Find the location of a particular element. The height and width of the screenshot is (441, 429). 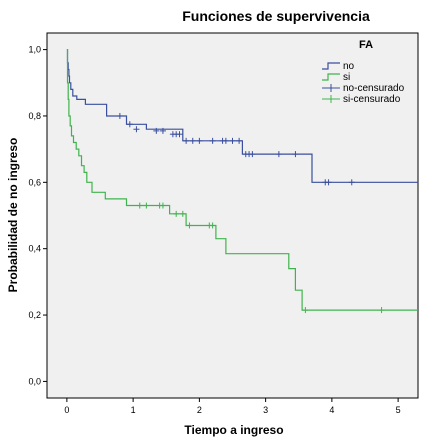

legend-label-no-censurado: no-censurado is located at coordinates (374, 88).